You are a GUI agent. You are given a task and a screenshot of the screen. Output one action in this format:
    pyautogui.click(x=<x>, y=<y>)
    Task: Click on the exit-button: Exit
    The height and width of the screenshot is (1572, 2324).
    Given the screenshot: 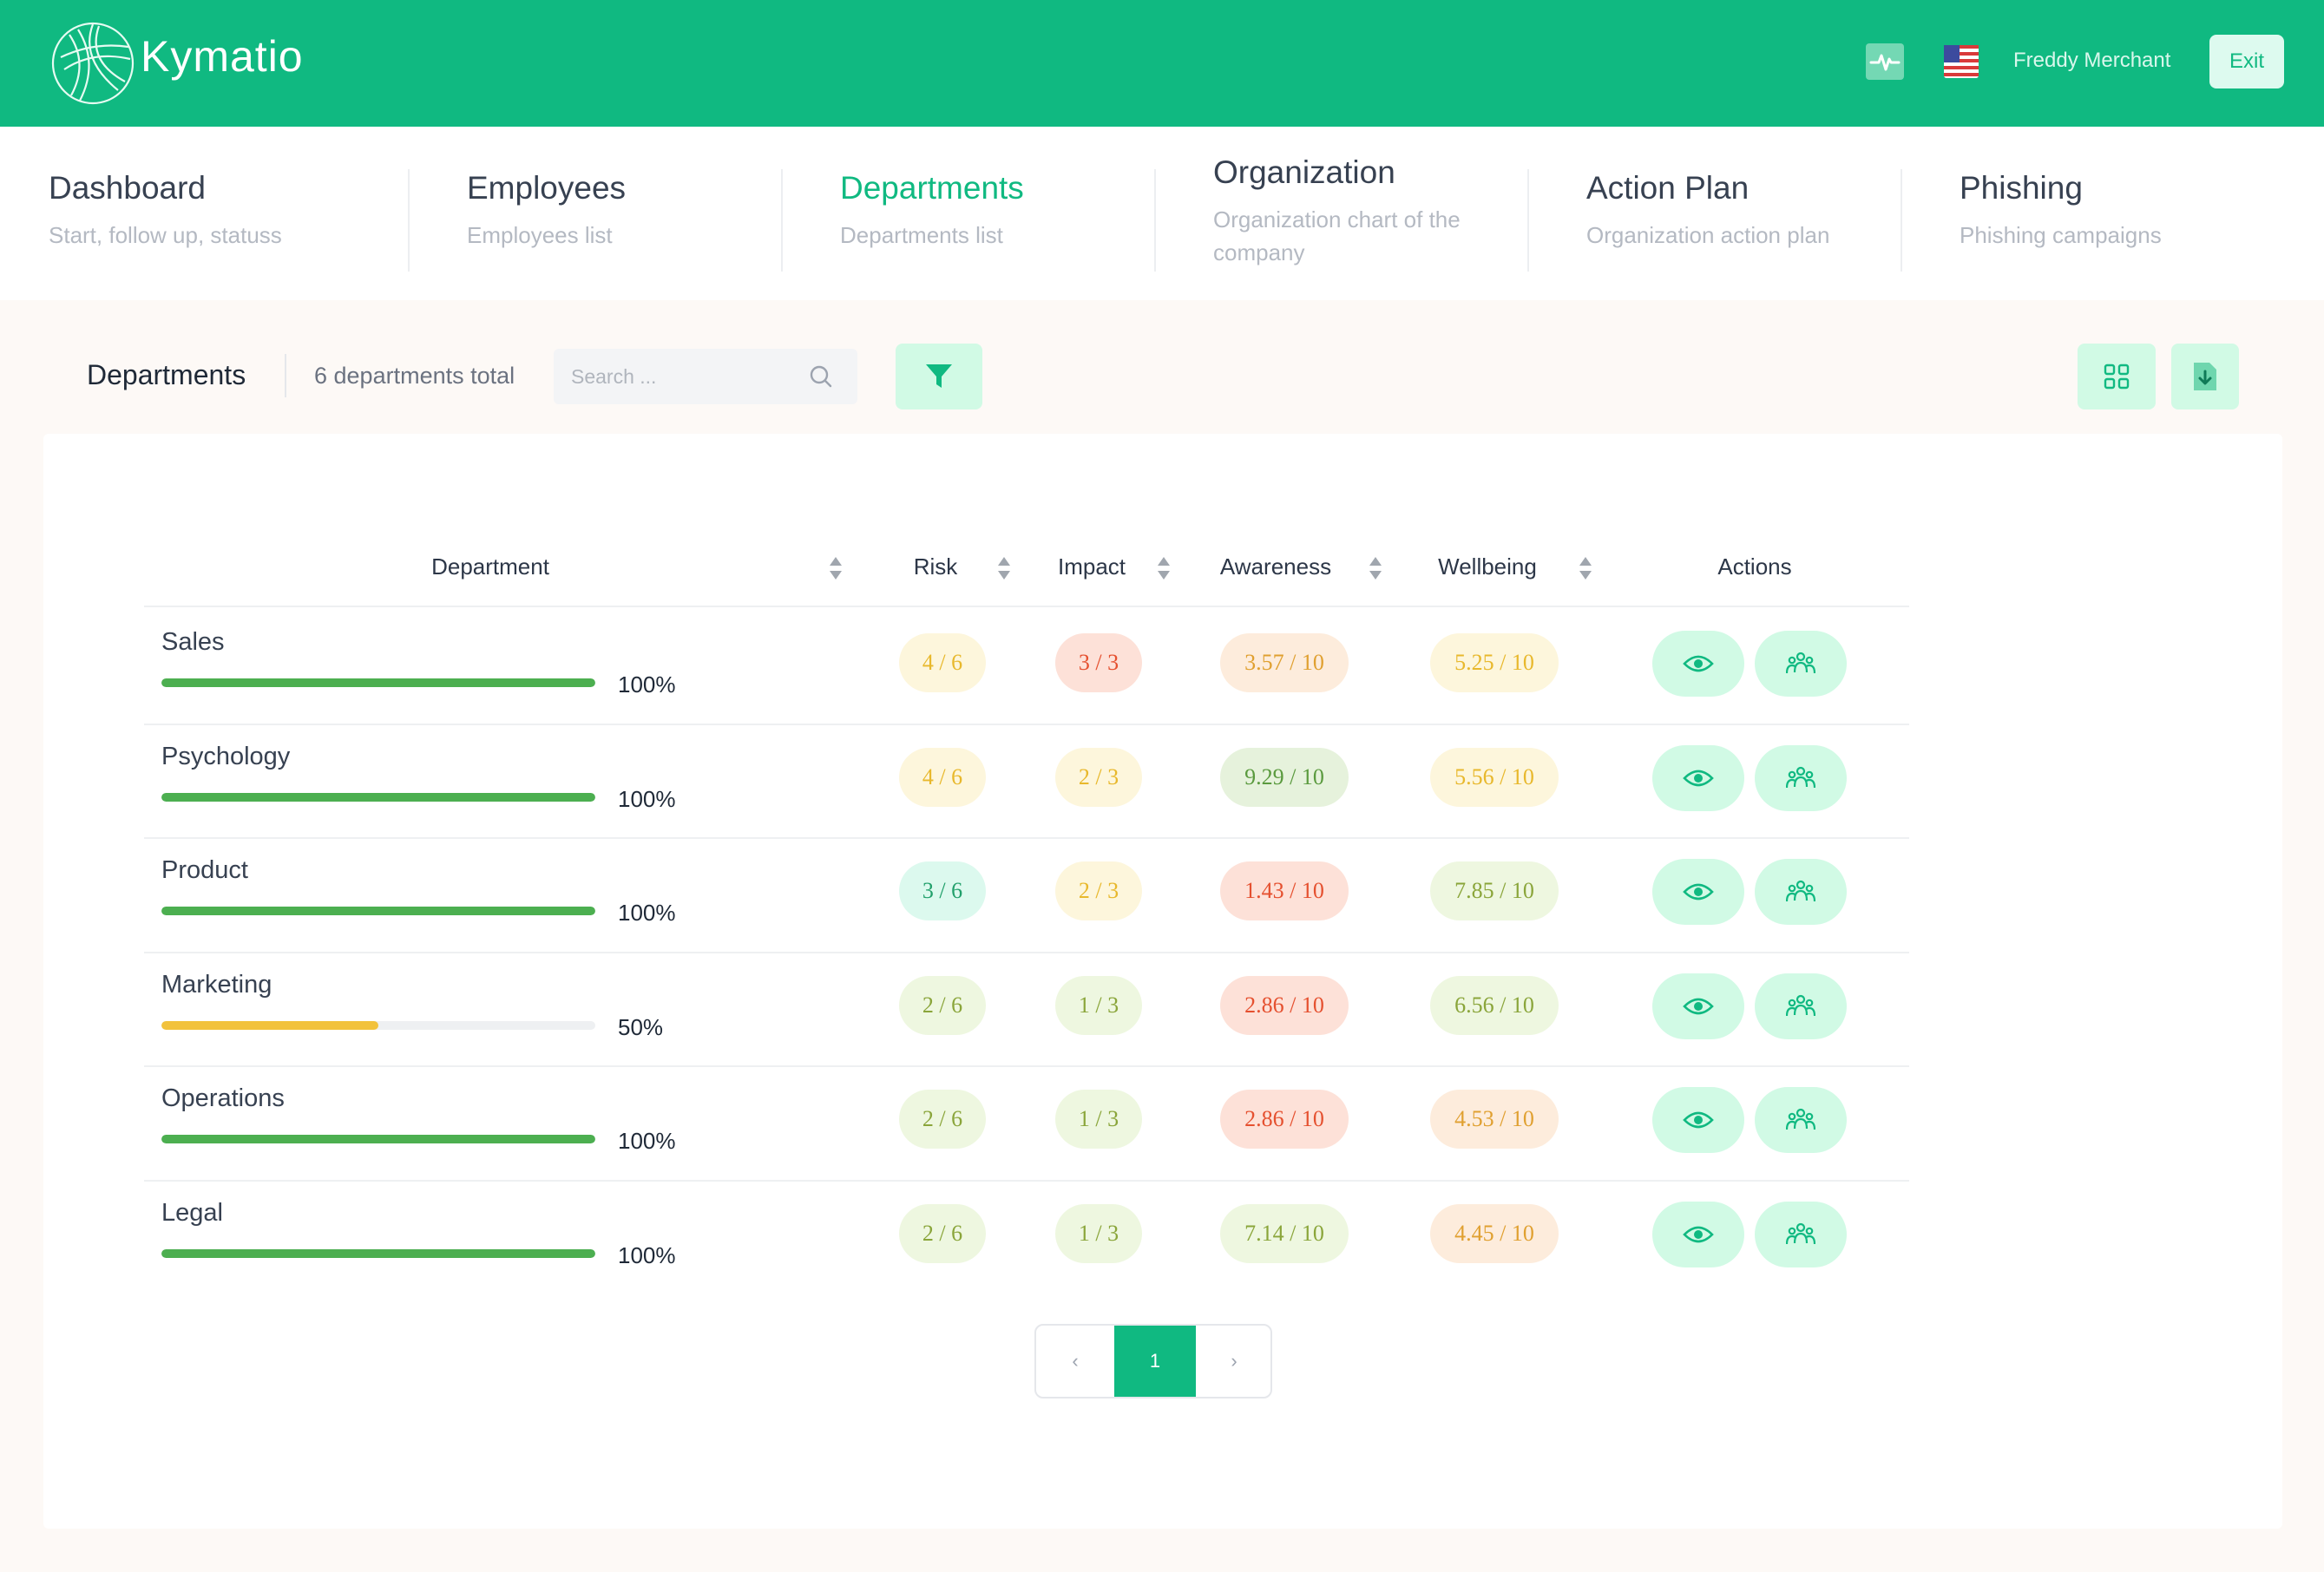 What is the action you would take?
    pyautogui.click(x=2246, y=61)
    